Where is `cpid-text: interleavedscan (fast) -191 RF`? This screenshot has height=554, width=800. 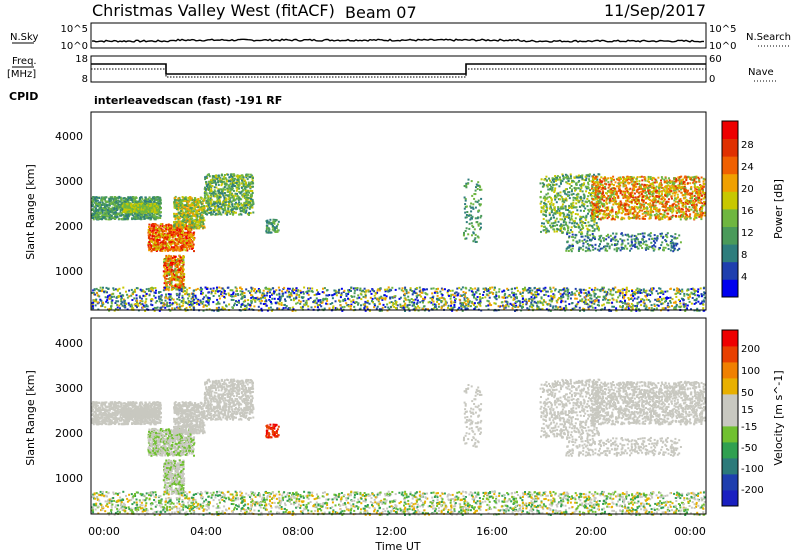
cpid-text: interleavedscan (fast) -191 RF is located at coordinates (188, 100).